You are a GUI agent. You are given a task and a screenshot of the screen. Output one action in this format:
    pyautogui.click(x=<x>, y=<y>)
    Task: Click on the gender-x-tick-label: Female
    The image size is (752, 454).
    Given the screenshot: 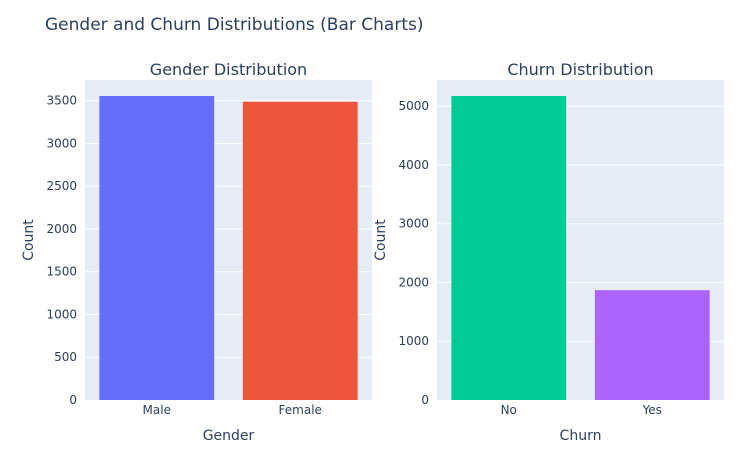 What is the action you would take?
    pyautogui.click(x=300, y=410)
    